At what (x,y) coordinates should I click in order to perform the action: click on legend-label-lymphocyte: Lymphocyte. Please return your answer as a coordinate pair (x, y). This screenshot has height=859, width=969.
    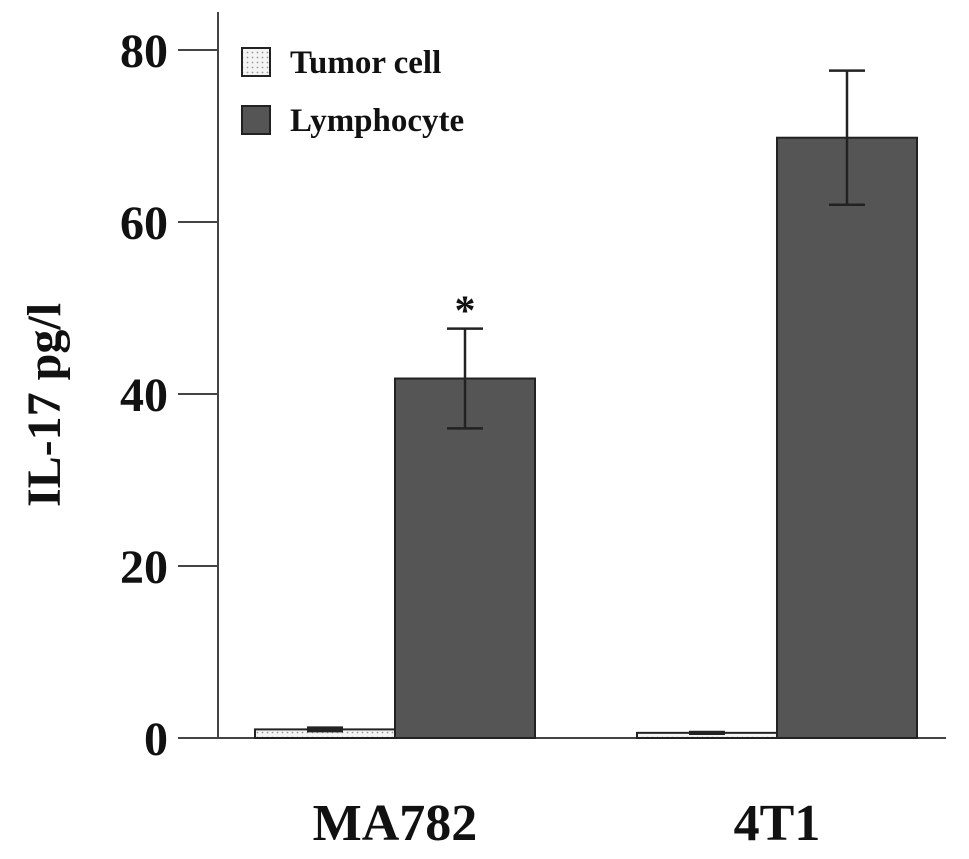
    Looking at the image, I should click on (377, 121).